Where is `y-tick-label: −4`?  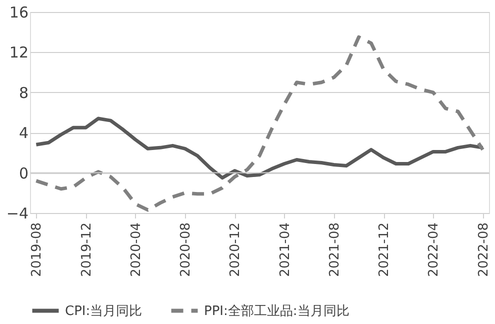
y-tick-label: −4 is located at coordinates (17, 213).